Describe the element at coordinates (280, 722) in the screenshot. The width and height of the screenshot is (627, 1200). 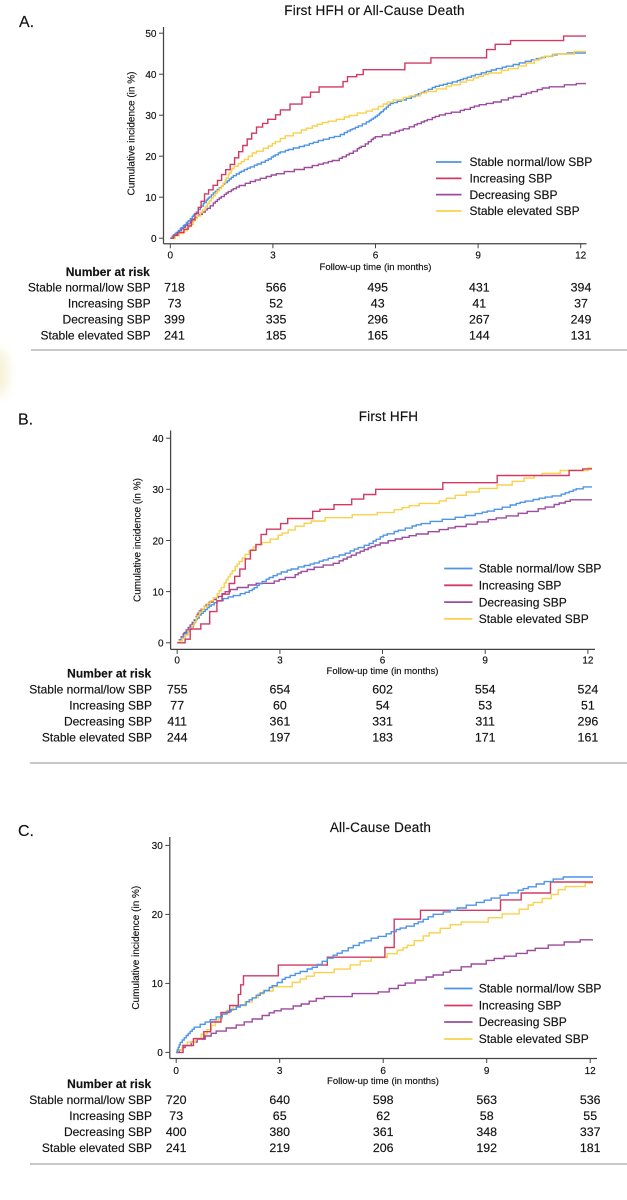
I see `svg-text: 361` at that location.